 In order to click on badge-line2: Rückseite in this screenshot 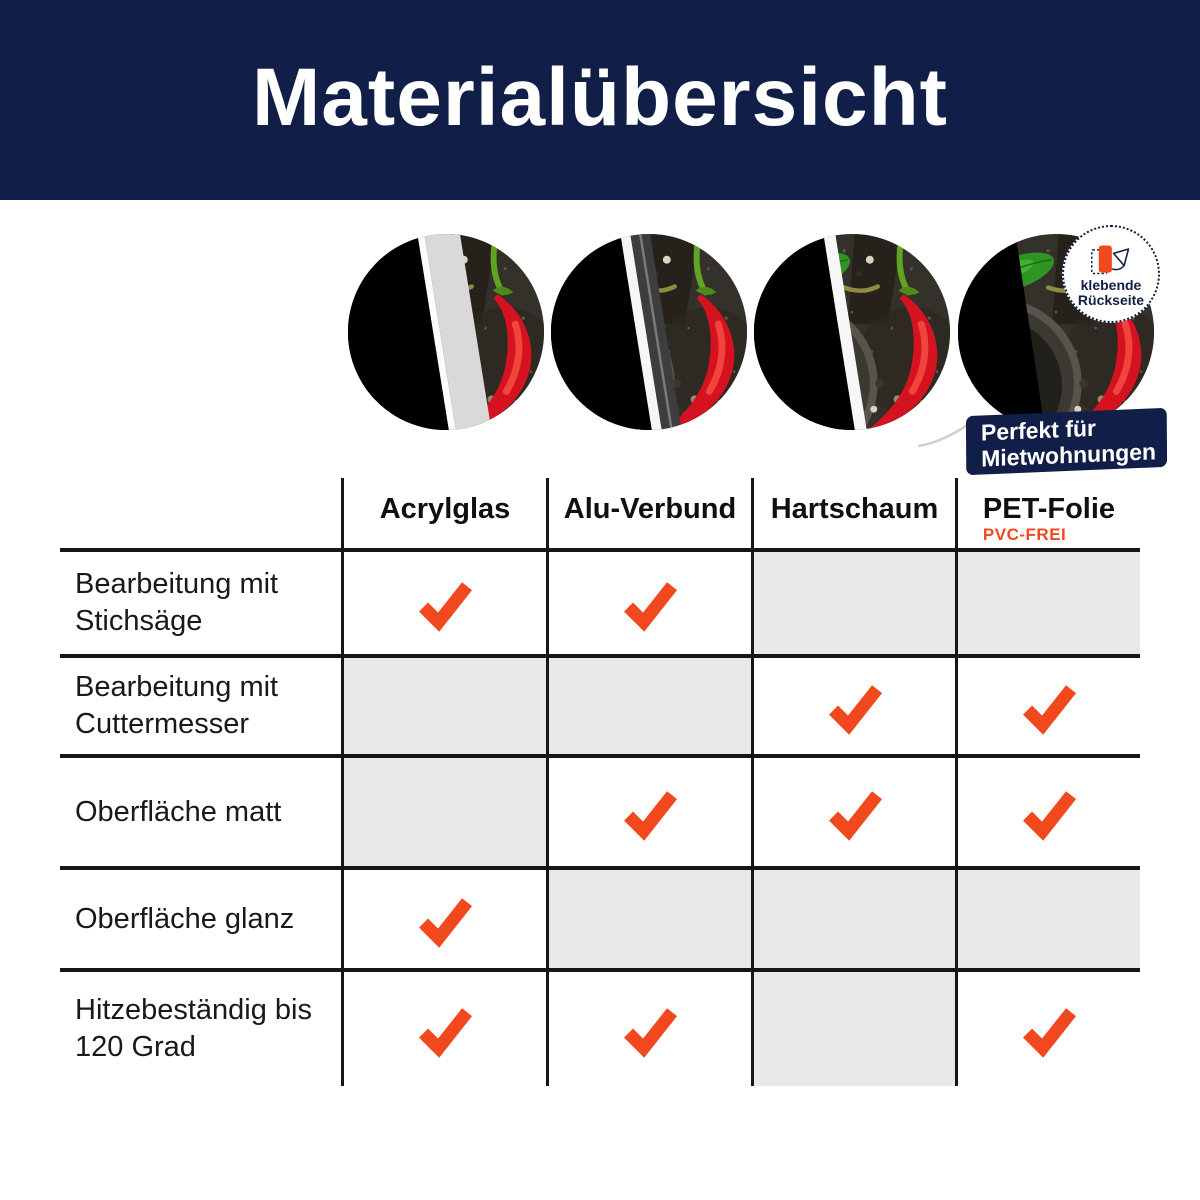, I will do `click(1111, 299)`.